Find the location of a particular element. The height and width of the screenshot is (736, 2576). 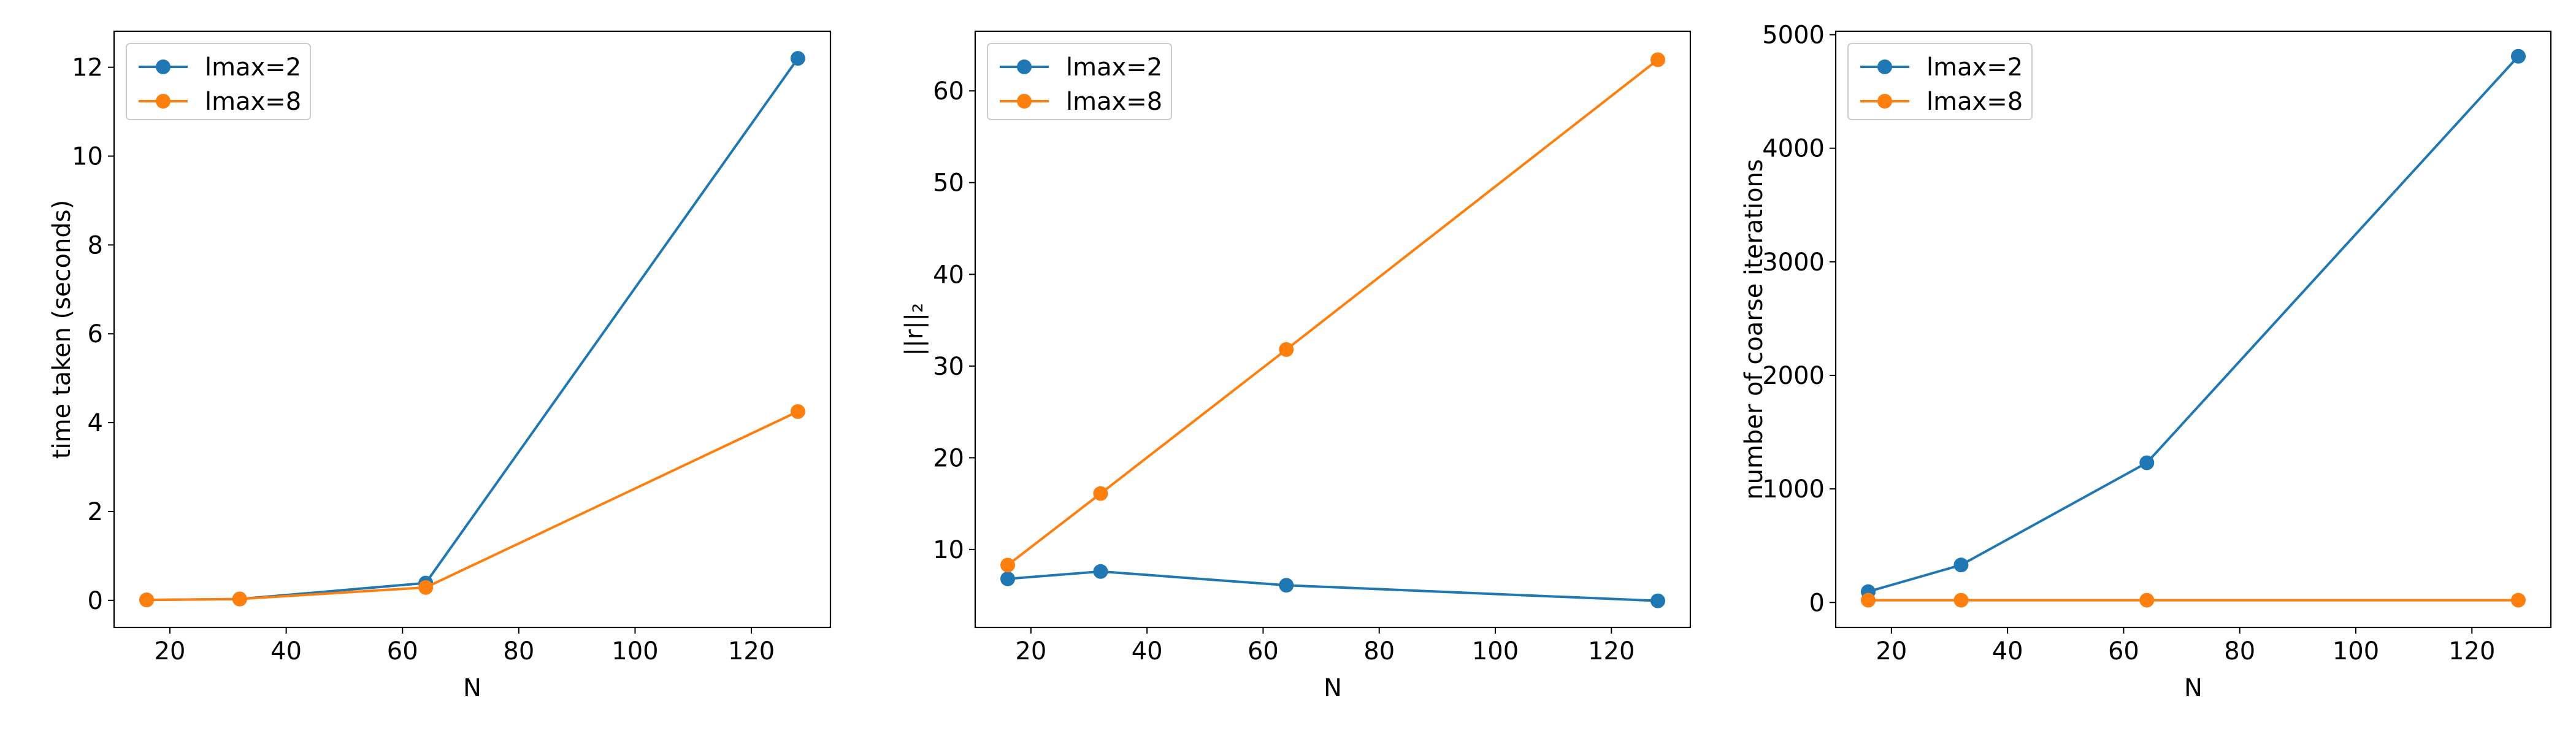

series-line-lmax=2 is located at coordinates (1332, 586).